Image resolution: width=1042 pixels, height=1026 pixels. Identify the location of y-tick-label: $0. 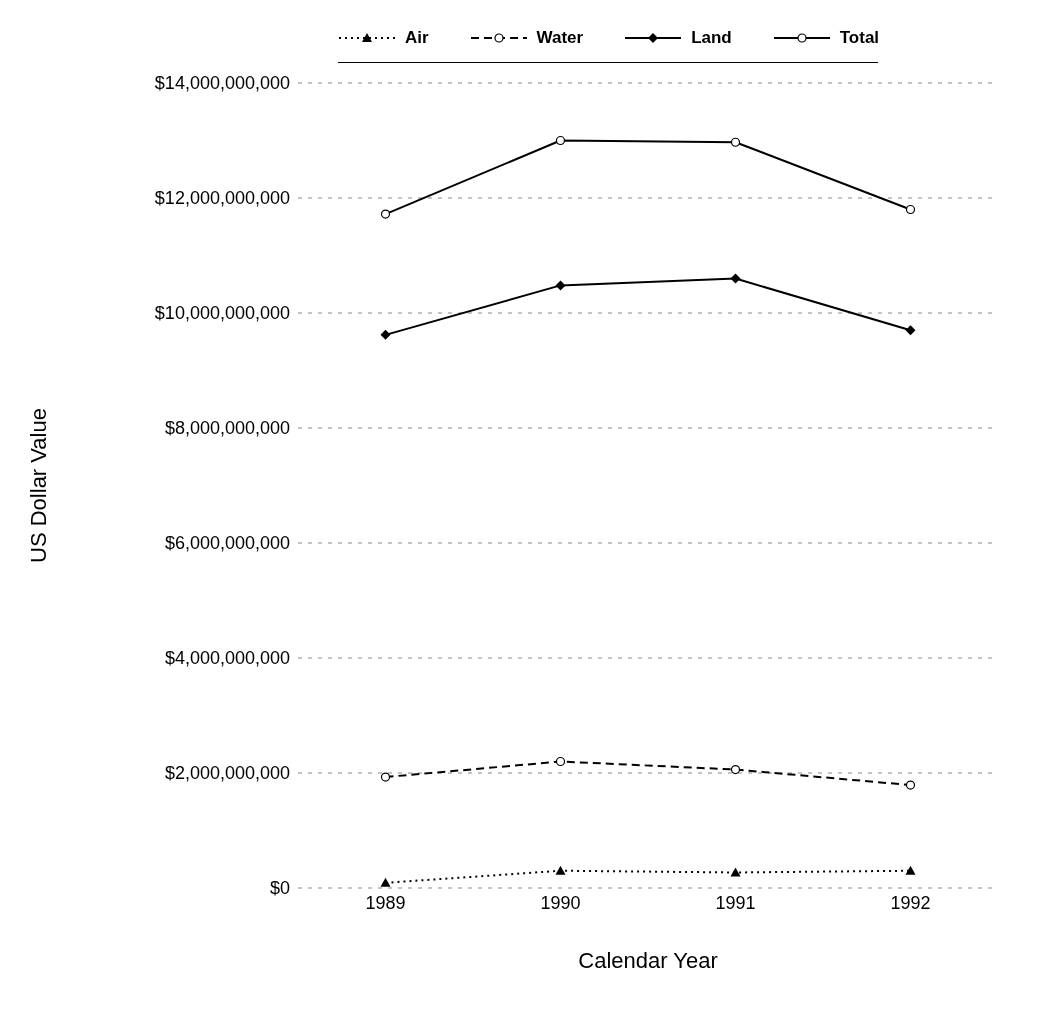
(279, 888).